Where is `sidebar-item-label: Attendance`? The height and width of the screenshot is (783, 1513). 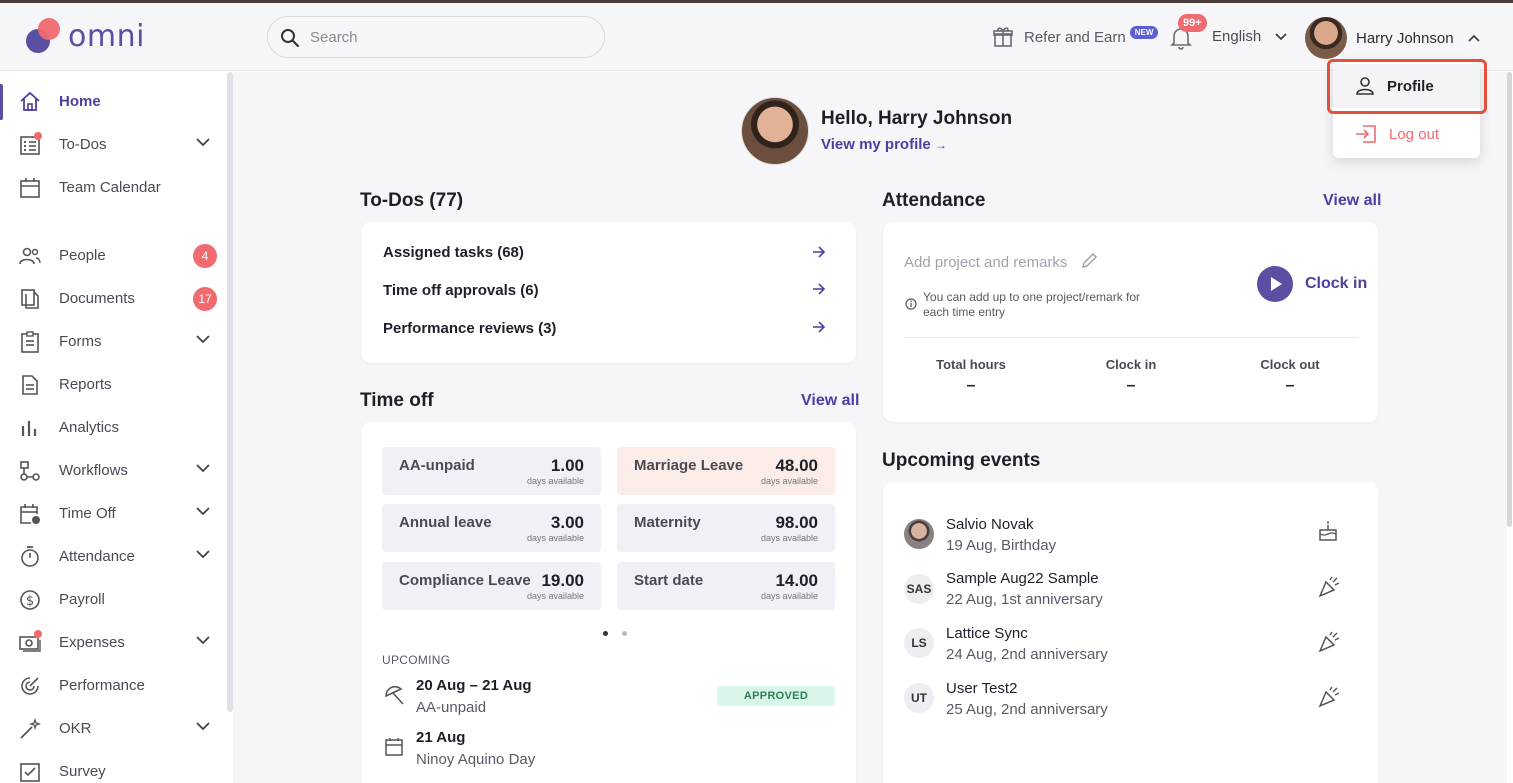 sidebar-item-label: Attendance is located at coordinates (97, 556).